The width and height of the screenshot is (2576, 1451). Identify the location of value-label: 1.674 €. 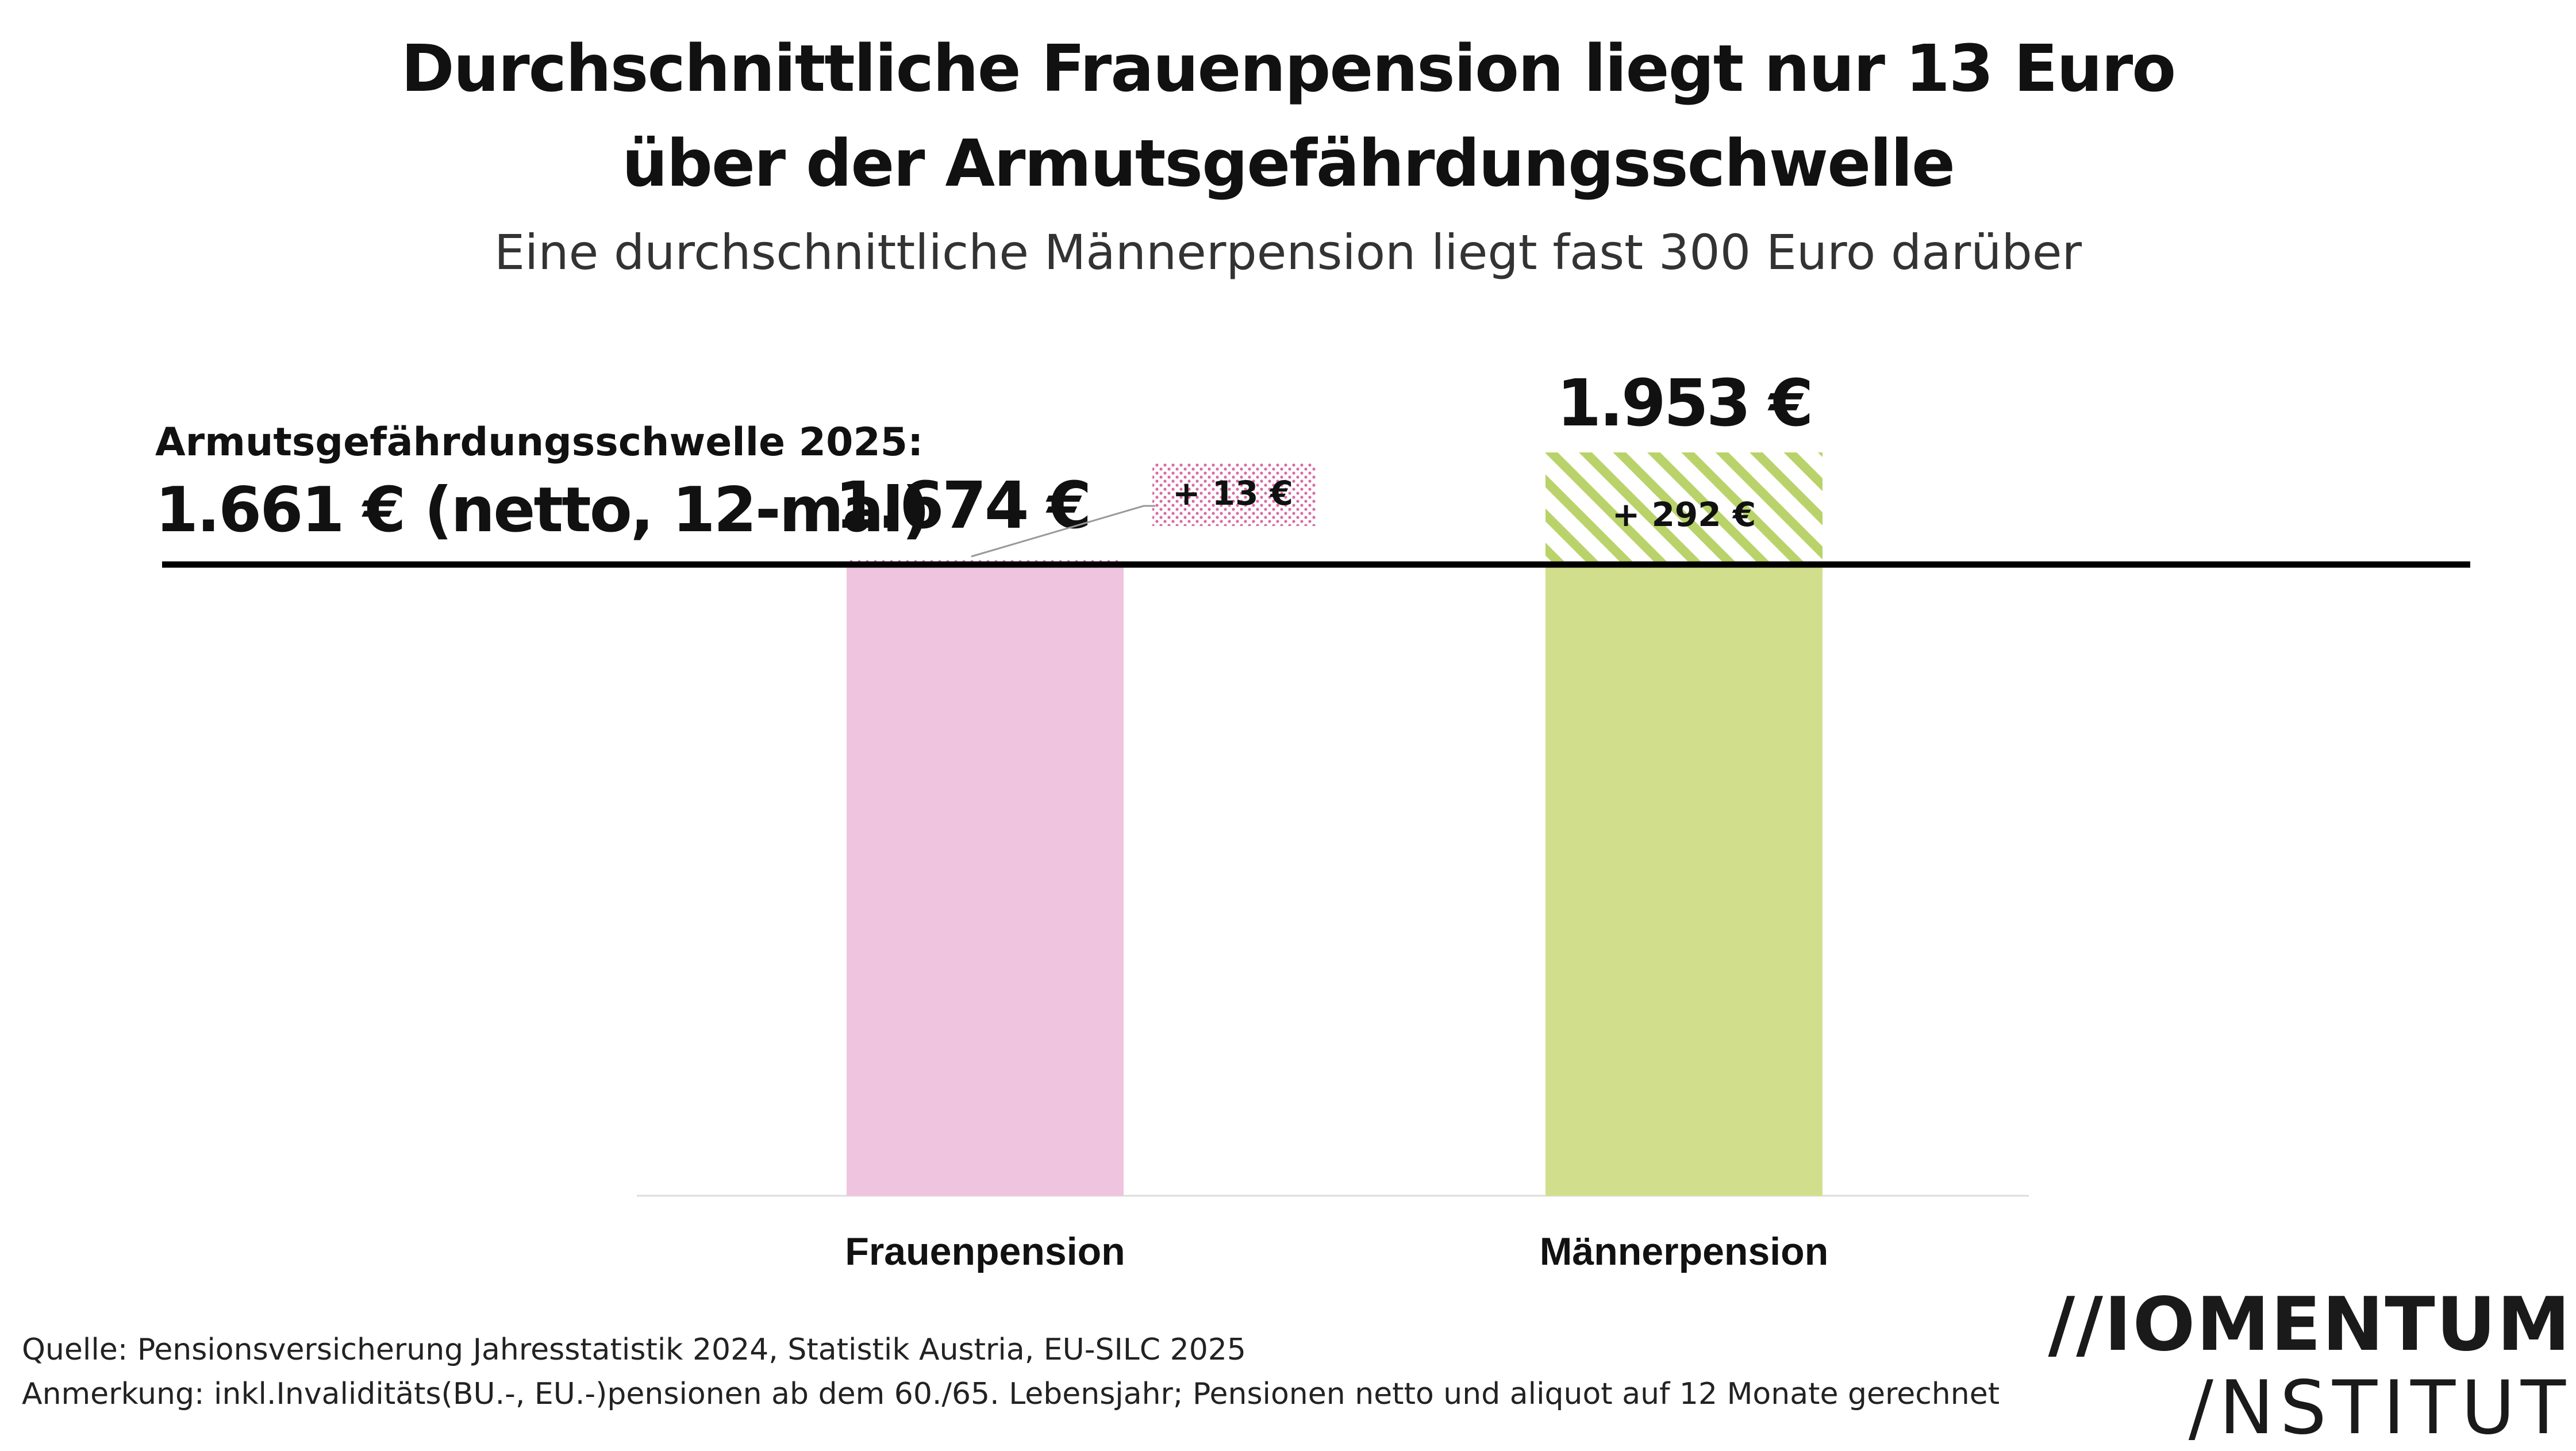
(962, 506).